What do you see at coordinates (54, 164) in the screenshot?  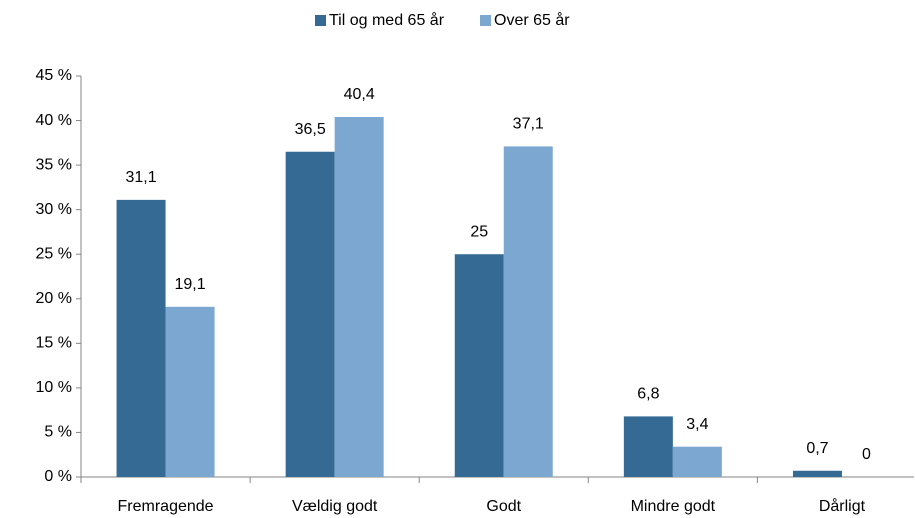 I see `y-tick-label: 35 %` at bounding box center [54, 164].